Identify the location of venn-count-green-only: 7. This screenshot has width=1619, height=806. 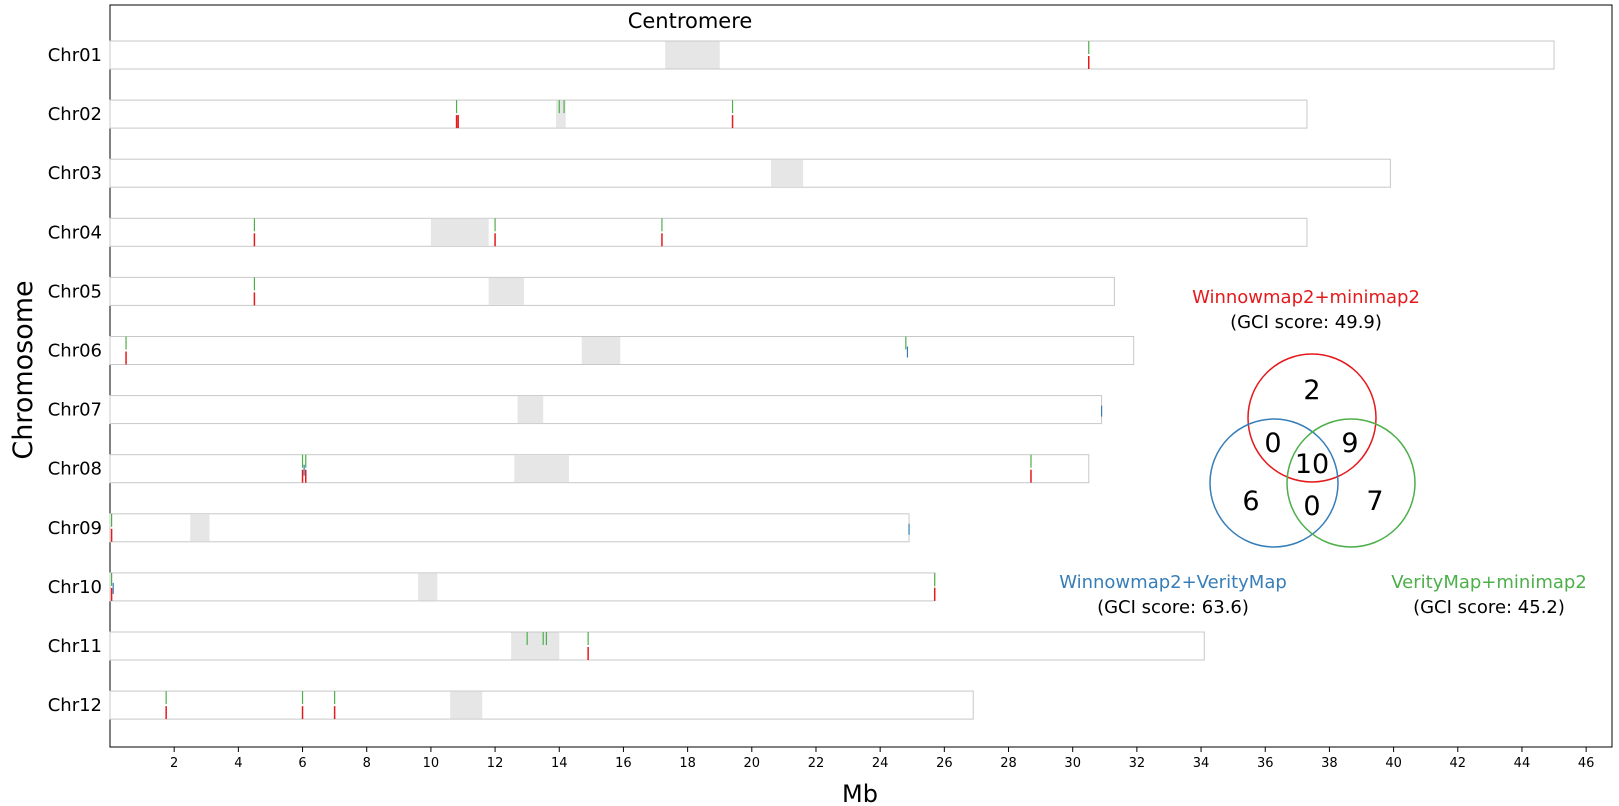
(1374, 501).